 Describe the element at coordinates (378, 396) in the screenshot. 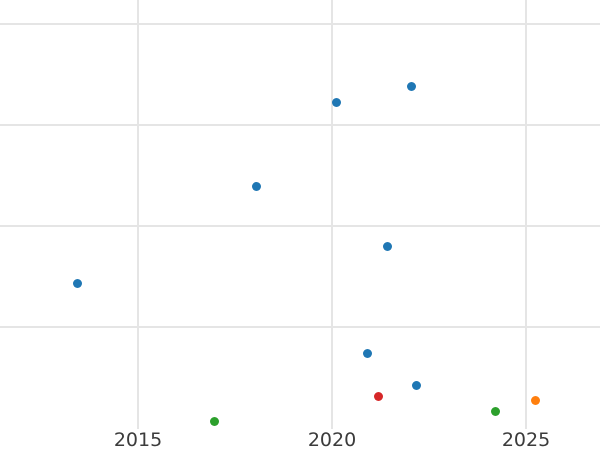

I see `scatter-point-red` at that location.